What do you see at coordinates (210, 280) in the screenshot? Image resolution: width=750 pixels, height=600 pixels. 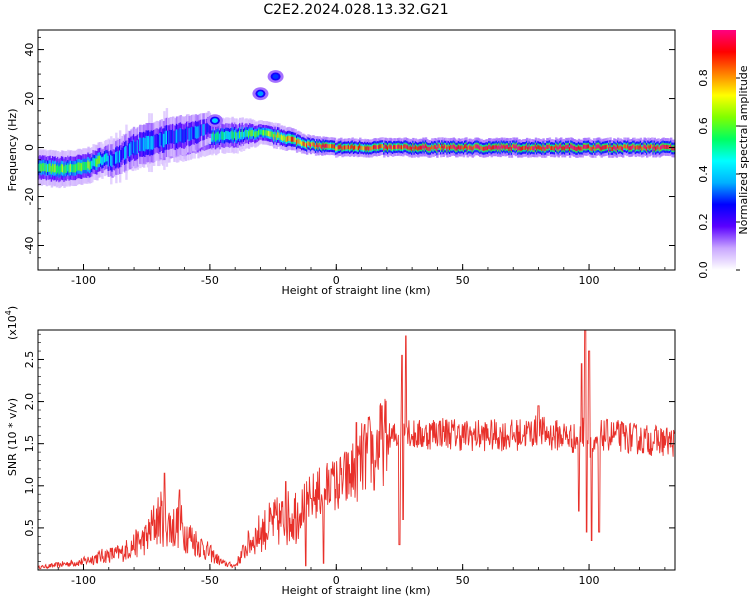 I see `spectrogram-x-tick-label: -50` at bounding box center [210, 280].